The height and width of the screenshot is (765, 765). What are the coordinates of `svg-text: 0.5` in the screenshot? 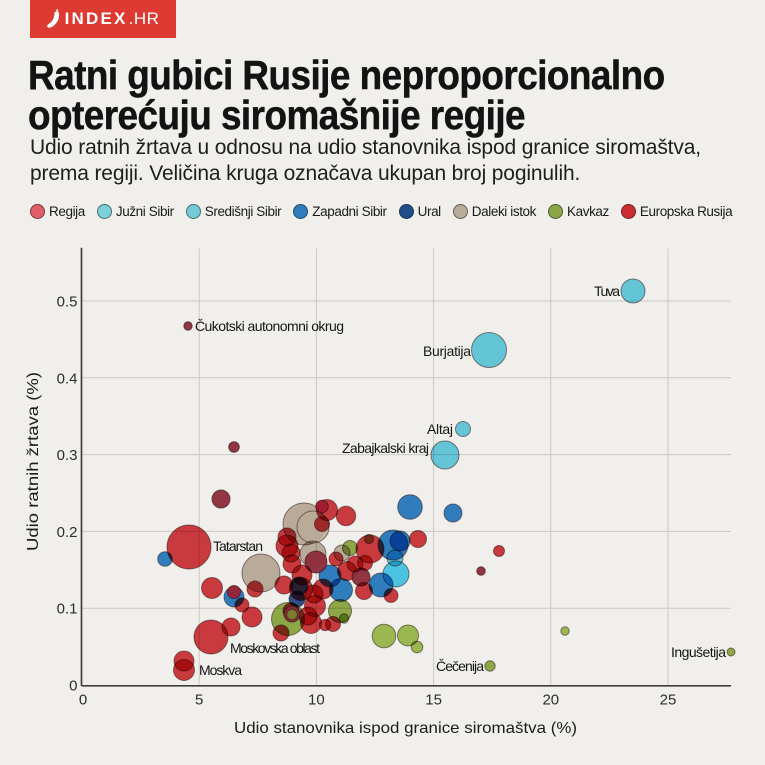 It's located at (67, 302).